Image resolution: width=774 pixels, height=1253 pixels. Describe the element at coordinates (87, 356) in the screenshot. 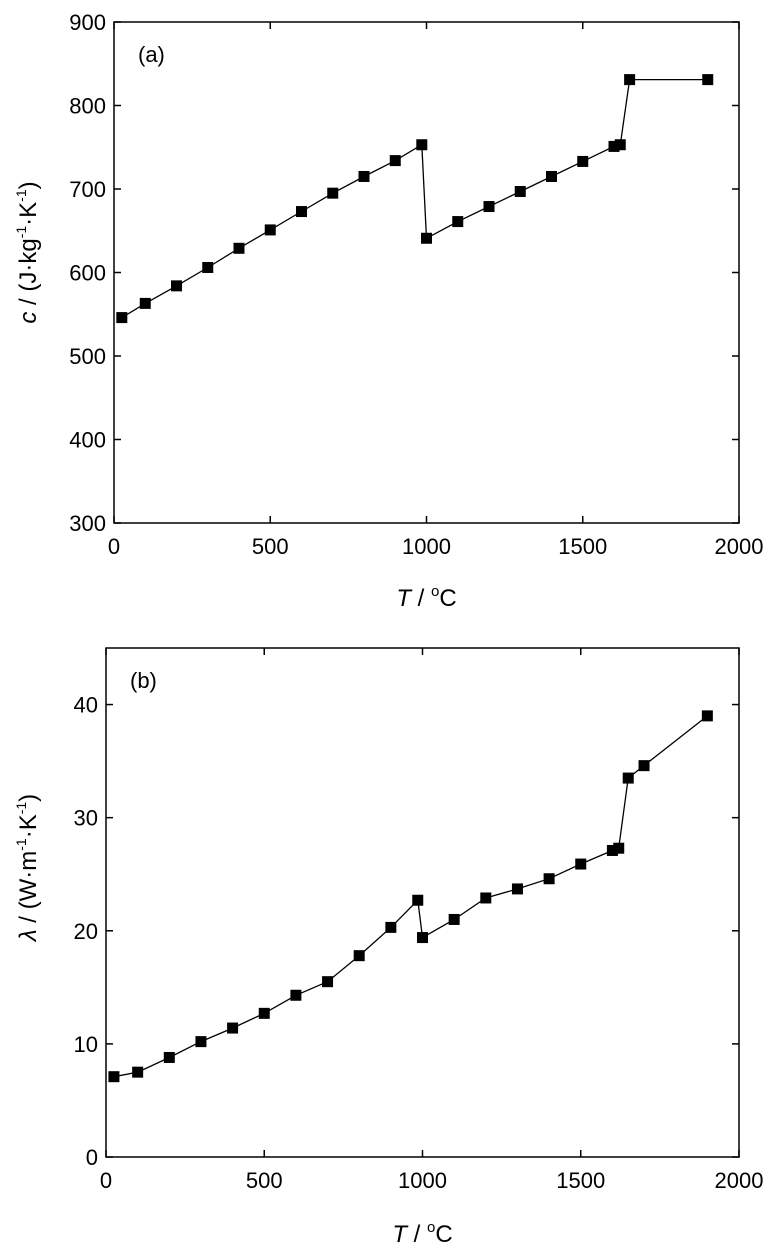

I see `y-tick-label: 500` at that location.